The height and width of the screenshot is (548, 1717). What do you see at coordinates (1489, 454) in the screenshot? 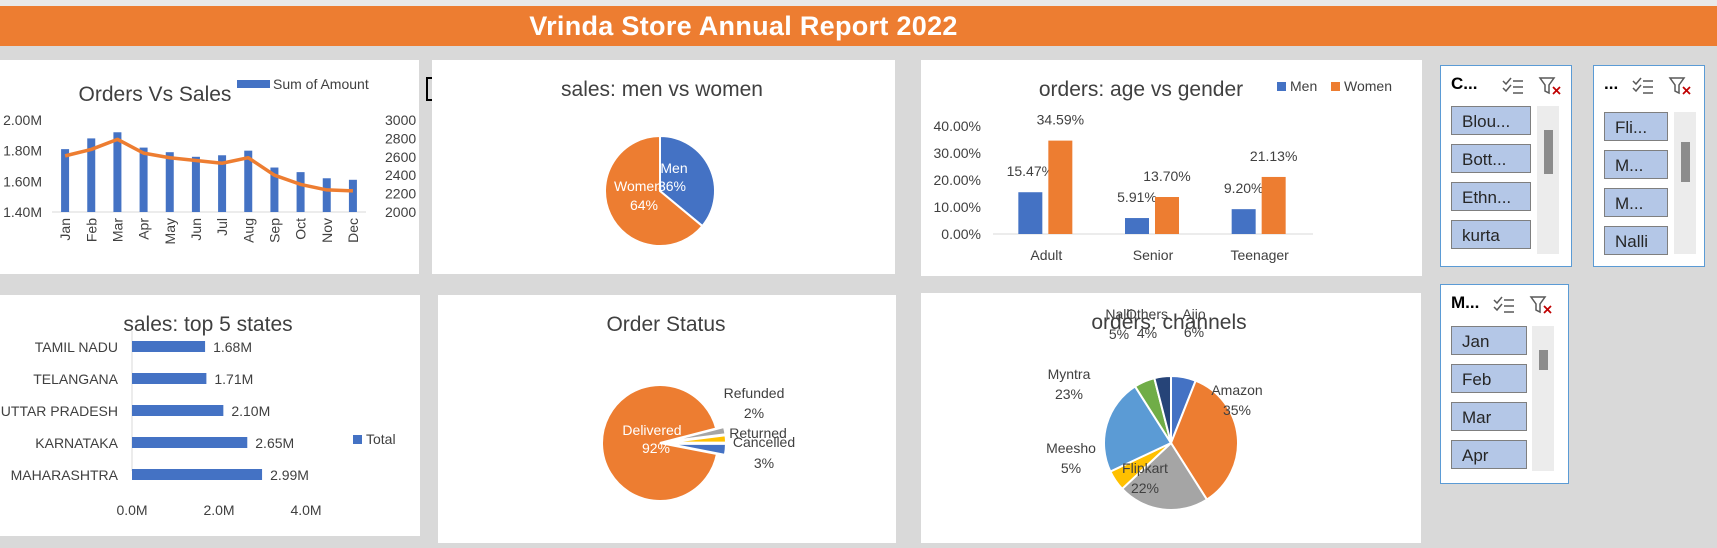
I see `slicer-item: Apr` at bounding box center [1489, 454].